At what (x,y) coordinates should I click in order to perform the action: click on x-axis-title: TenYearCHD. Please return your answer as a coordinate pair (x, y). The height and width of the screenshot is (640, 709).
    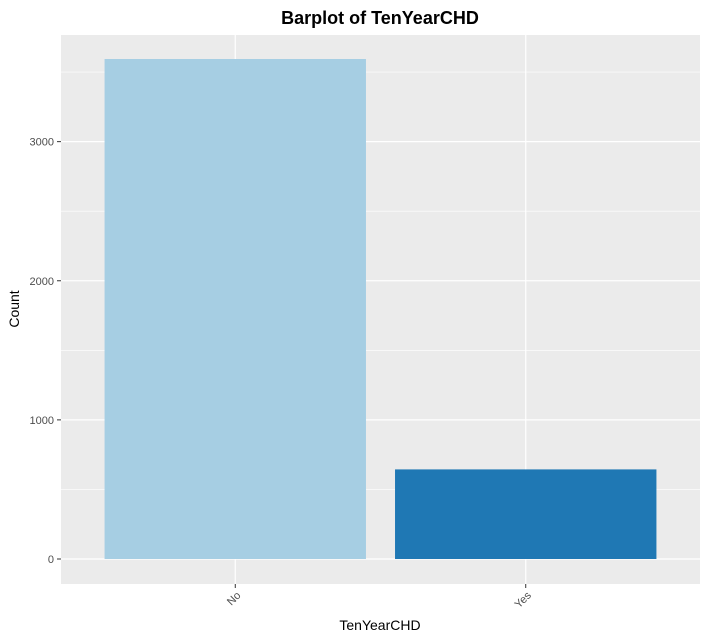
    Looking at the image, I should click on (379, 625).